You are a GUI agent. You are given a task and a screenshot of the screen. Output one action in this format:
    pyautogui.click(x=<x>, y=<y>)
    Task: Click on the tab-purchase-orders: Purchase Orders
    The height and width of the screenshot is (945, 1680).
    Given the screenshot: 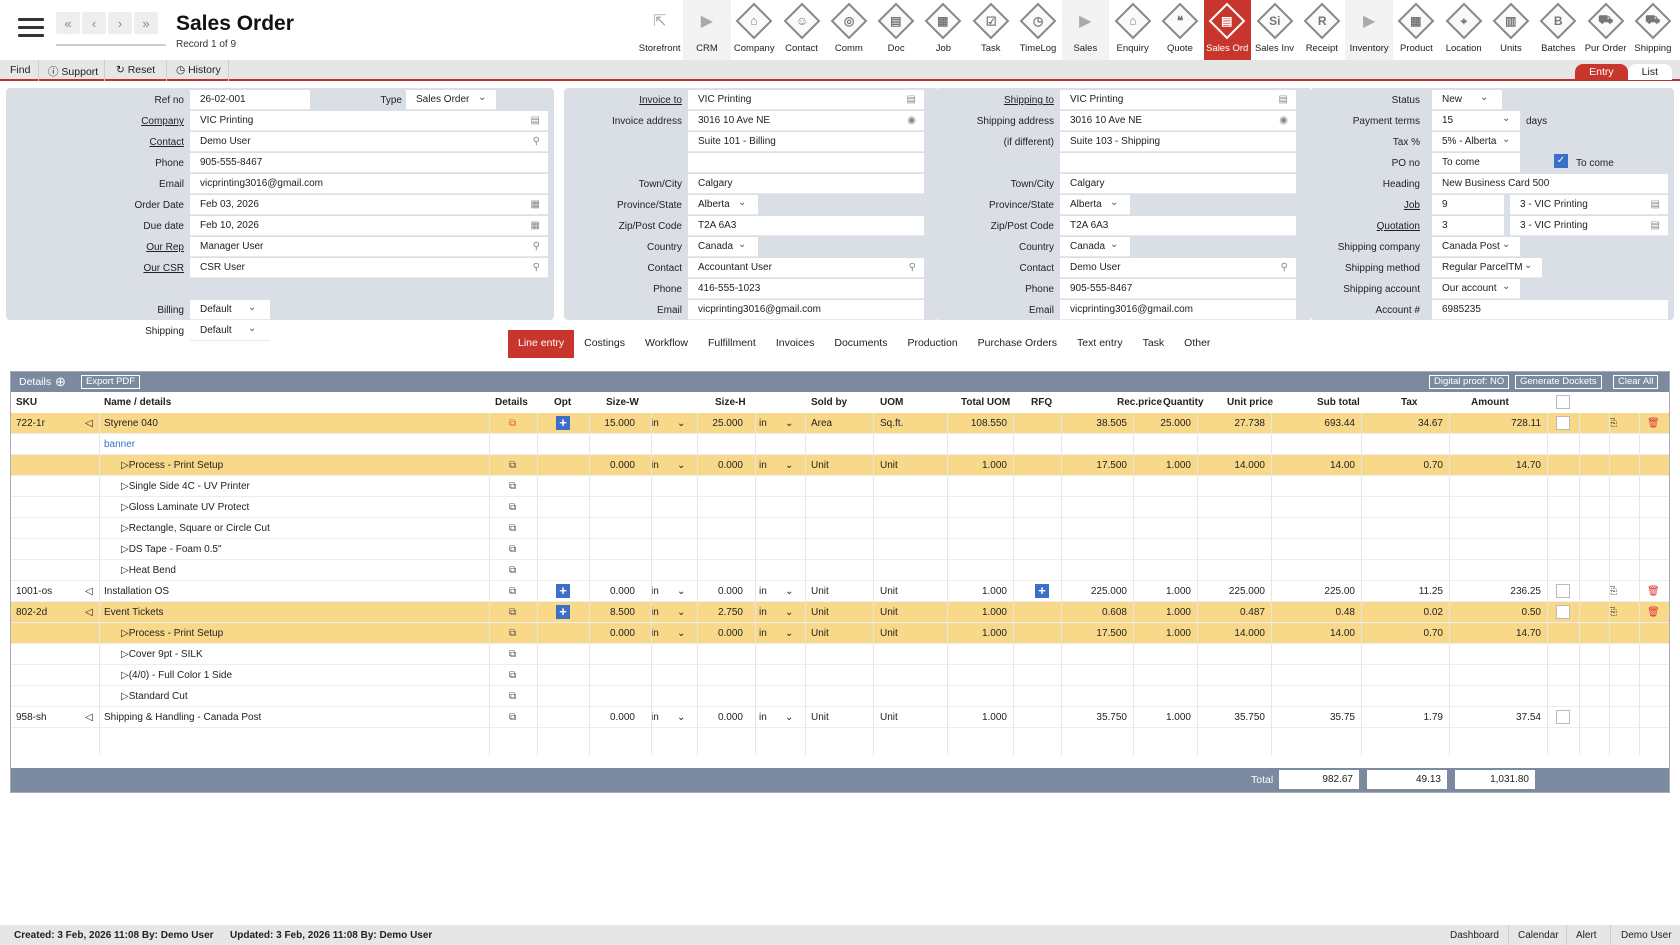 What is the action you would take?
    pyautogui.click(x=1017, y=343)
    